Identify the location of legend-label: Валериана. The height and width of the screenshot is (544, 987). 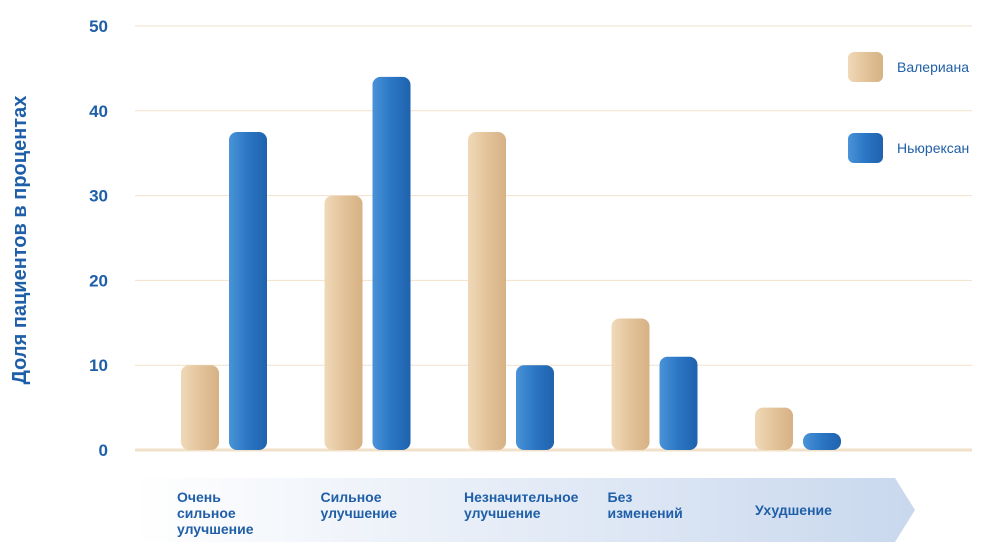
(933, 67).